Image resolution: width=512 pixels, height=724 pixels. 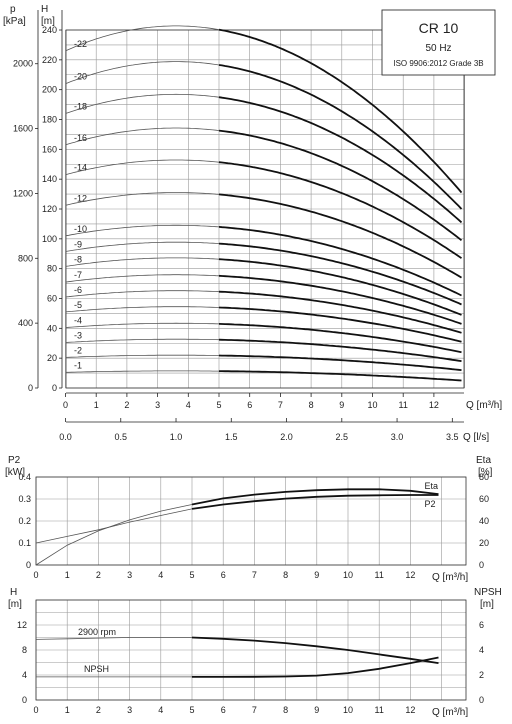 What do you see at coordinates (78, 350) in the screenshot?
I see `stage-label: -2` at bounding box center [78, 350].